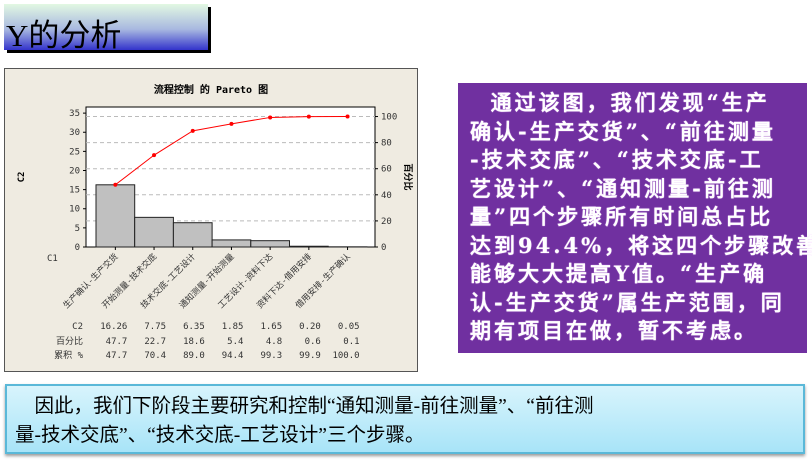 The width and height of the screenshot is (812, 464). Describe the element at coordinates (619, 273) in the screenshot. I see `analysis-line: 能够大大提高Y值。“生产确` at that location.